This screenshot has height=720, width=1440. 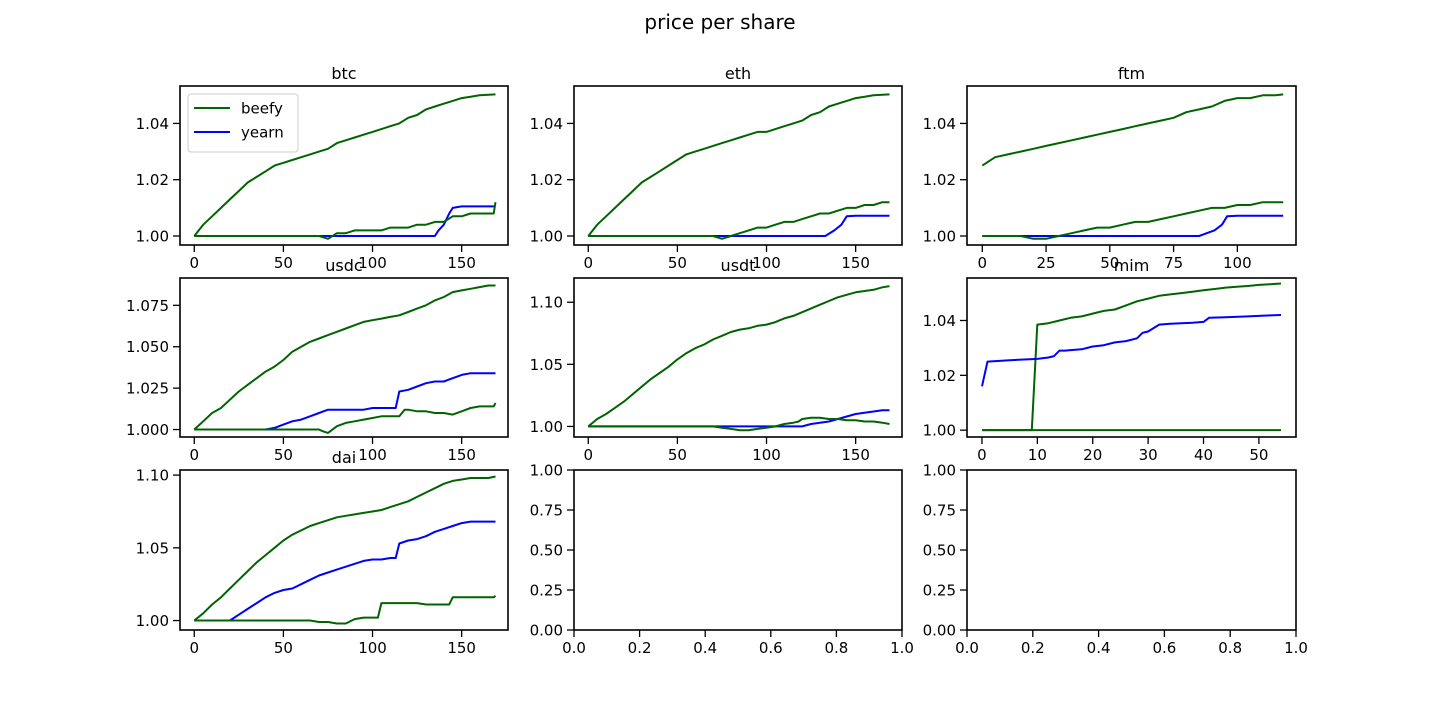 I want to click on subplot-usdt: 0 50 100 150 1.00 1.05 1.10 usdt, so click(x=716, y=360).